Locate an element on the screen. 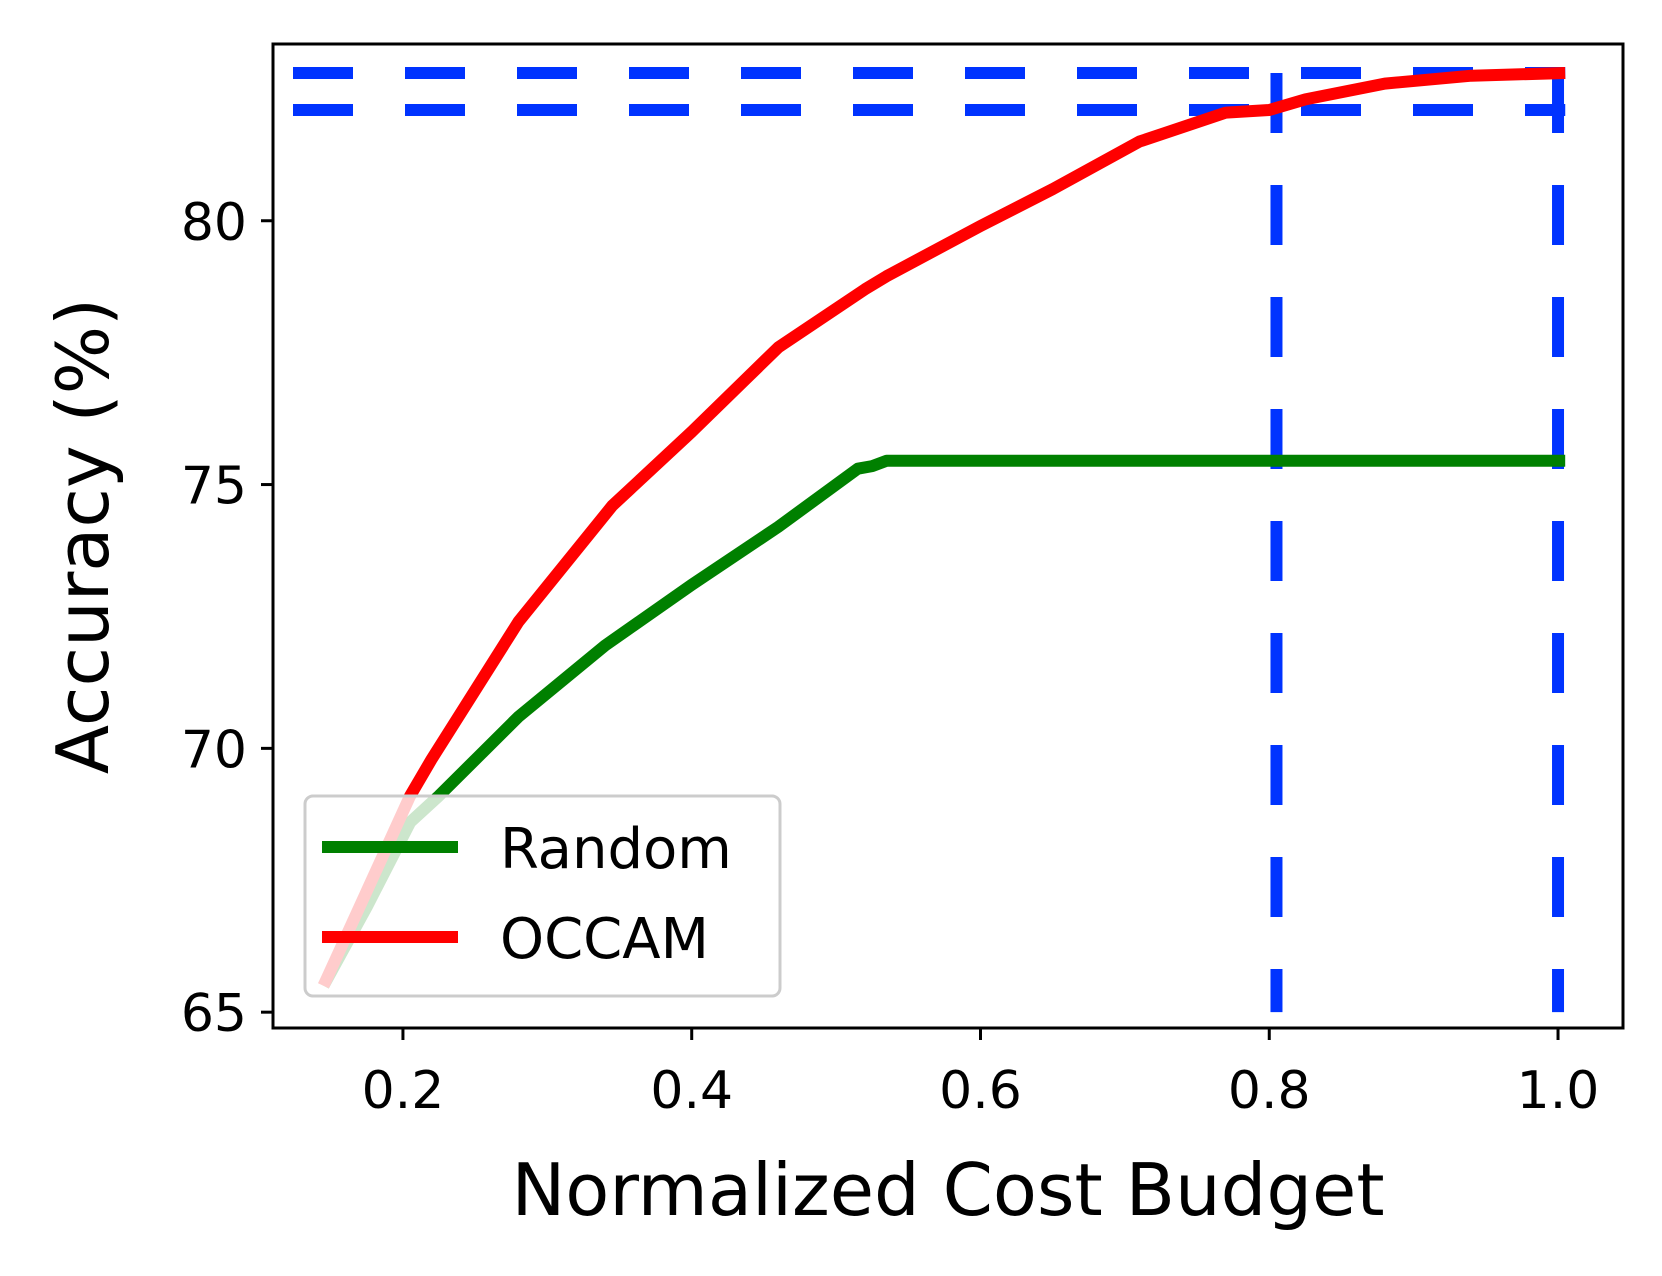 This screenshot has width=1662, height=1276. x-axis-ticks: 0.2 0.4 0.6 0.8 1.0 is located at coordinates (981, 1074).